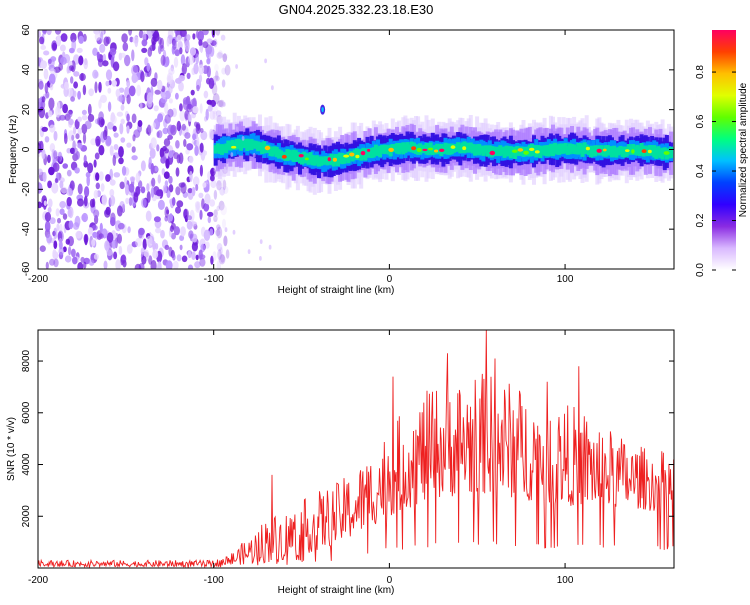 The width and height of the screenshot is (750, 605). I want to click on colorbar-tick-label: 0.6, so click(700, 121).